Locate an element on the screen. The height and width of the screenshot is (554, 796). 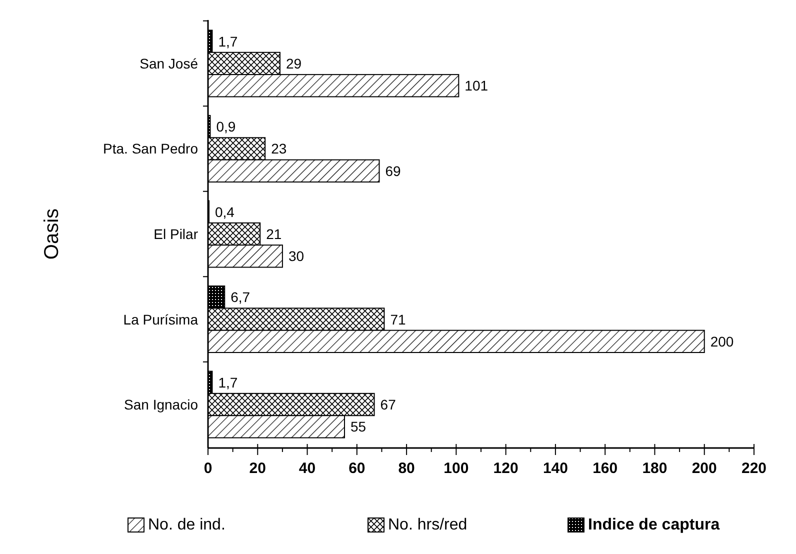
x-tick-label: 160 is located at coordinates (605, 468).